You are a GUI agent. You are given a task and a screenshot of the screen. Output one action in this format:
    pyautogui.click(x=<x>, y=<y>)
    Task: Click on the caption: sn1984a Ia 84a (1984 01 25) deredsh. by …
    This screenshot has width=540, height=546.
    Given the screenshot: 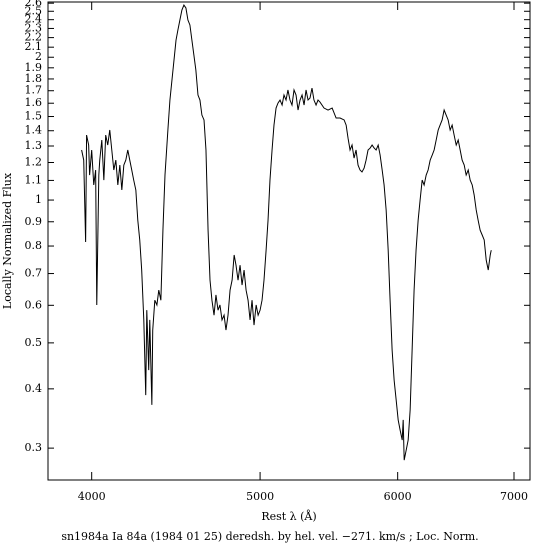 What is the action you would take?
    pyautogui.click(x=269, y=536)
    